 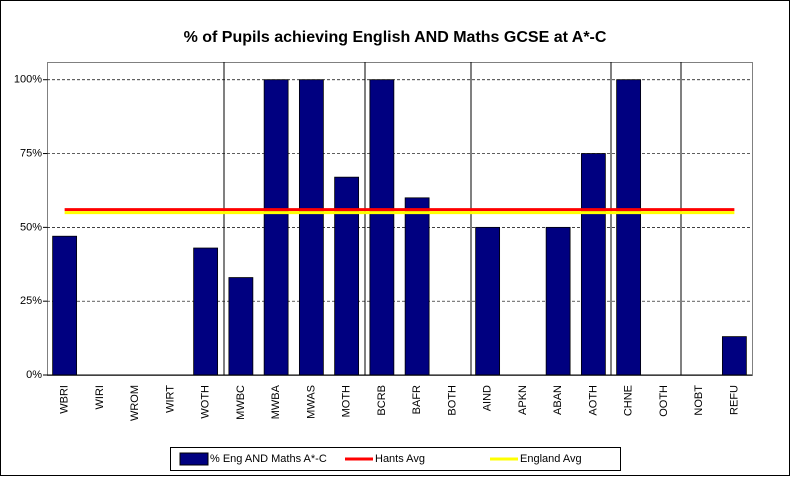 I want to click on legend-label: % Eng AND Maths A*-C, so click(x=268, y=459).